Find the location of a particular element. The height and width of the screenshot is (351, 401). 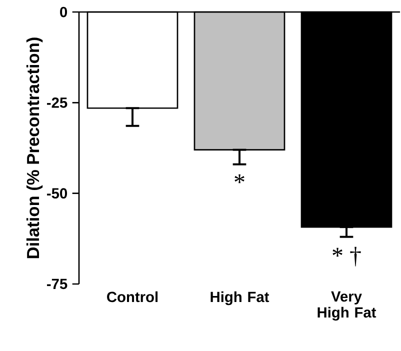

y-tick-label: 0 is located at coordinates (64, 12).